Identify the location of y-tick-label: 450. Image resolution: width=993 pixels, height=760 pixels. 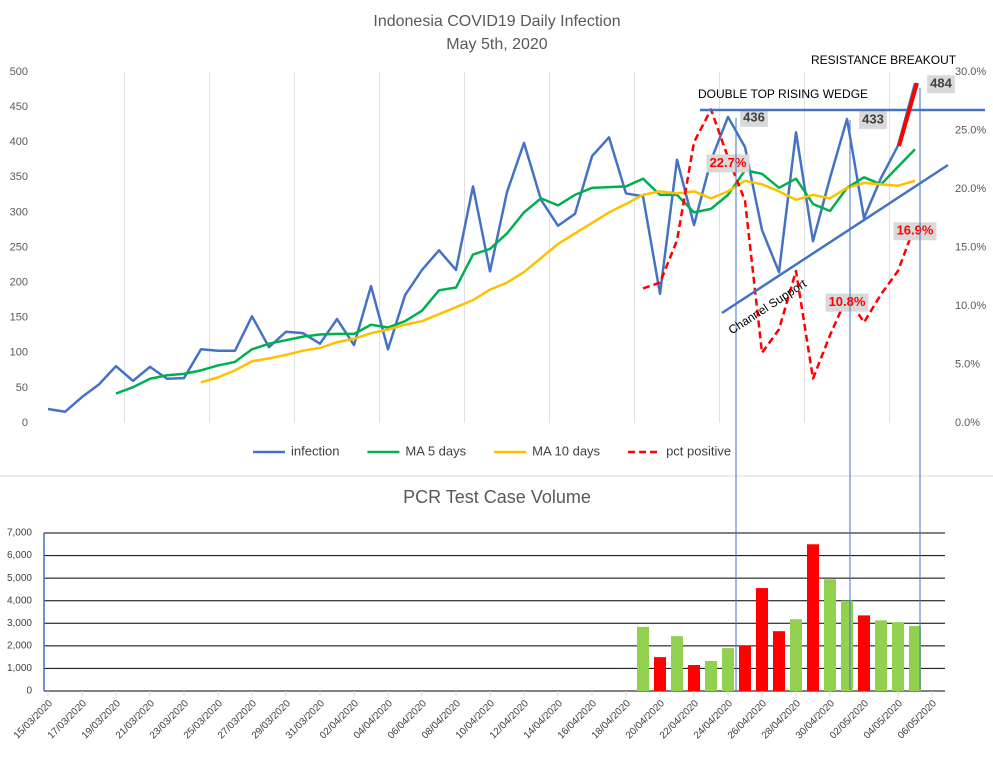
(19, 107).